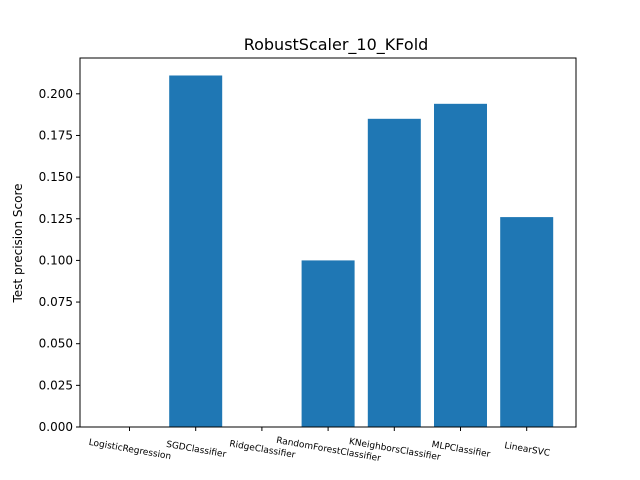 The height and width of the screenshot is (480, 640). Describe the element at coordinates (130, 450) in the screenshot. I see `x-tick-label: LogisticRegression` at that location.